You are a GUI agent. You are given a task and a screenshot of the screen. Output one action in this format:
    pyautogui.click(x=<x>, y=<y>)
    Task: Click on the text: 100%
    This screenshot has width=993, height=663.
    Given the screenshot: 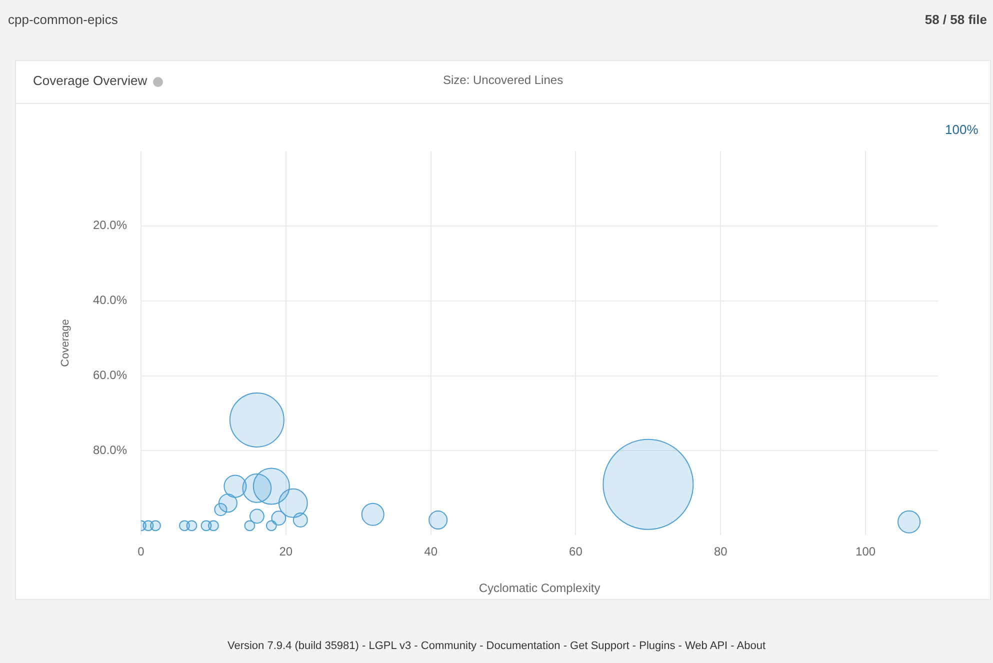 What is the action you would take?
    pyautogui.click(x=961, y=129)
    